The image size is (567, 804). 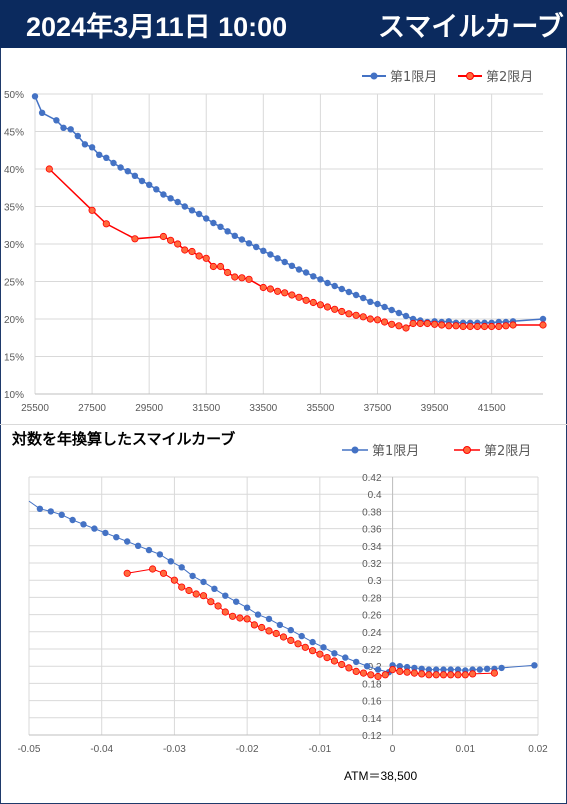 What do you see at coordinates (174, 749) in the screenshot?
I see `c2-x-tick-label: -0.03` at bounding box center [174, 749].